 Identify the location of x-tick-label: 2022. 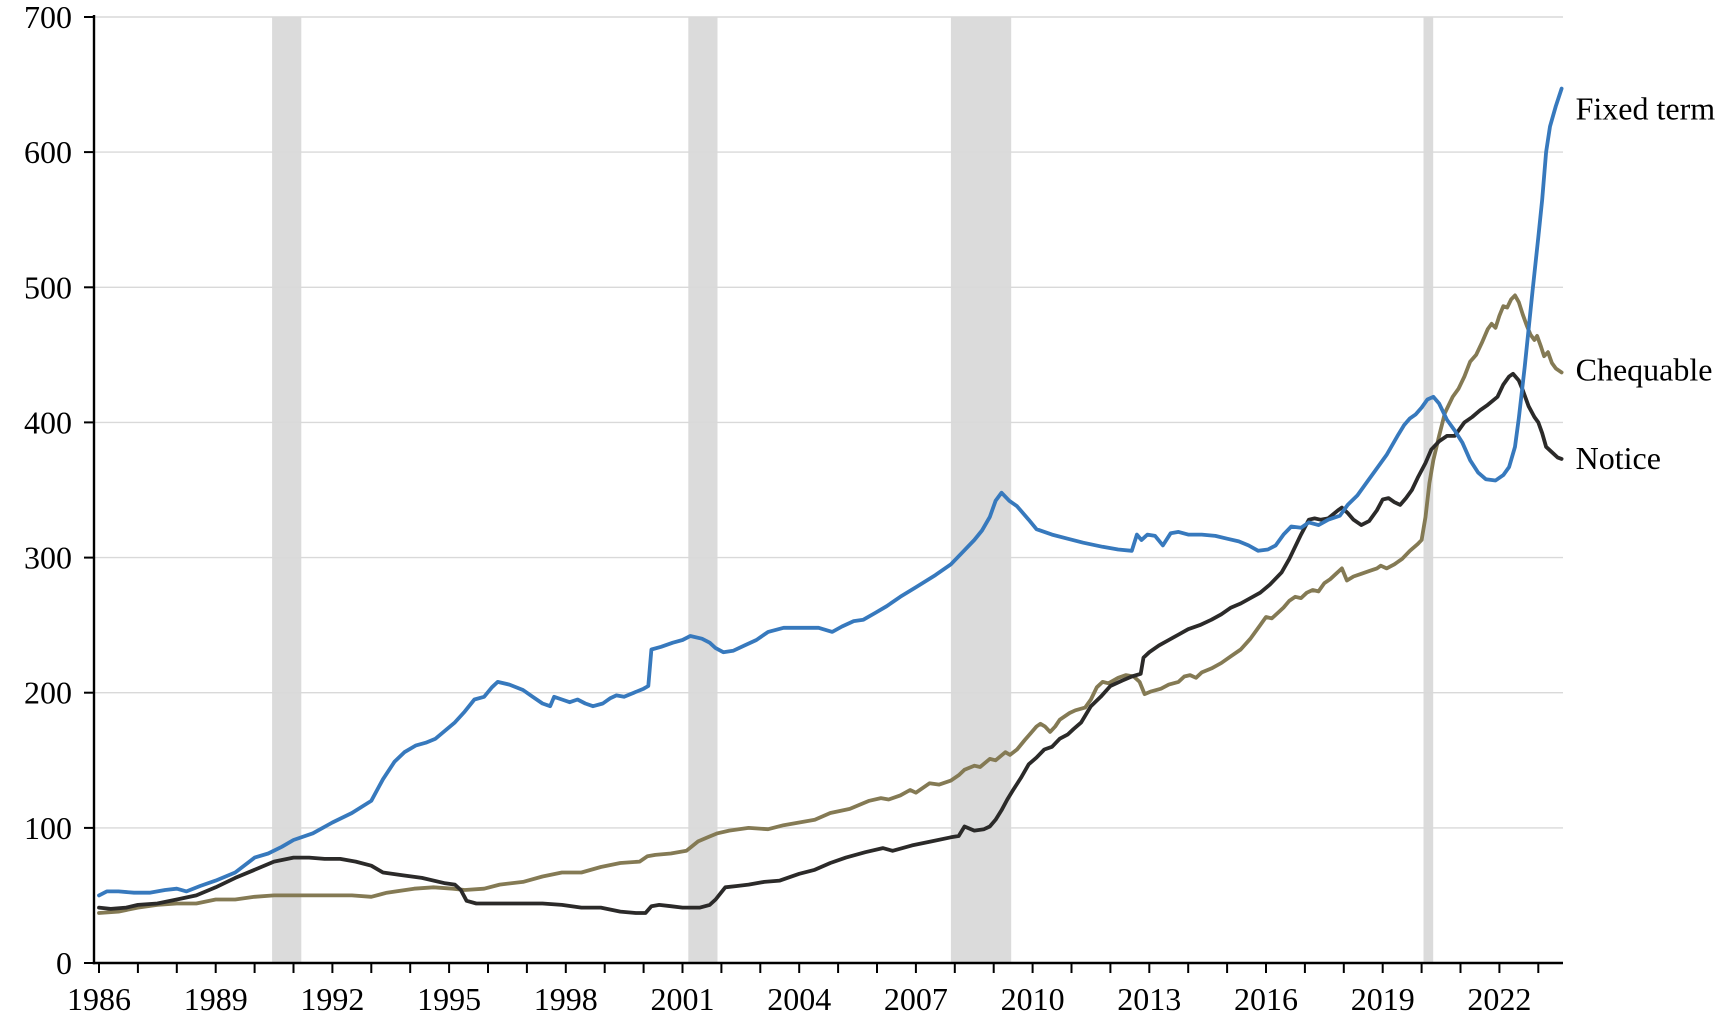
(1499, 999).